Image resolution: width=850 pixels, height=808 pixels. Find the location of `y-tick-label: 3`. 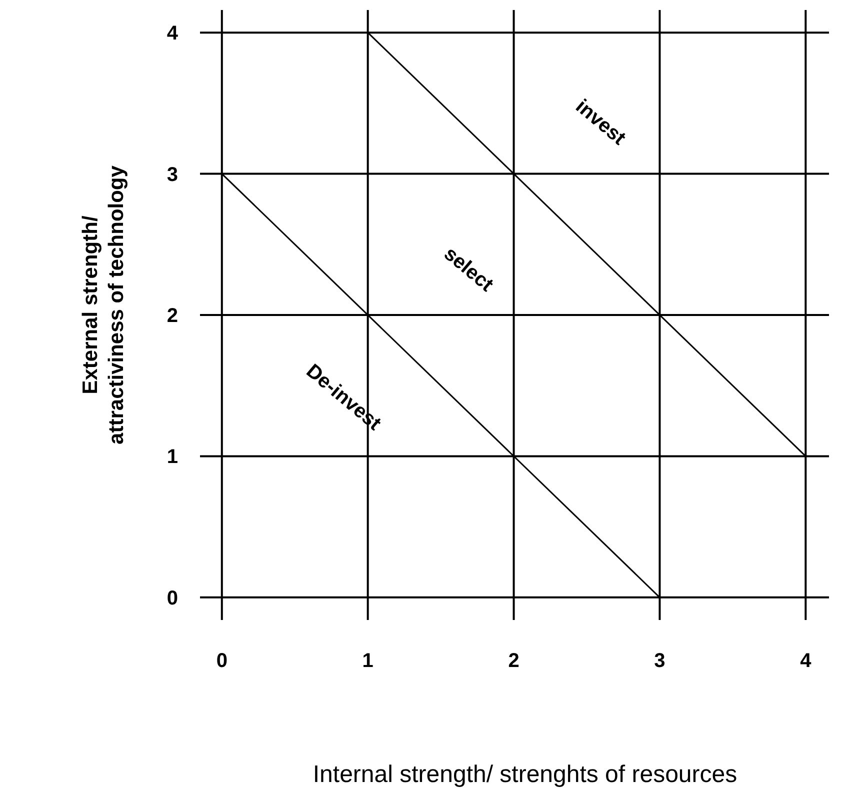

y-tick-label: 3 is located at coordinates (172, 175).